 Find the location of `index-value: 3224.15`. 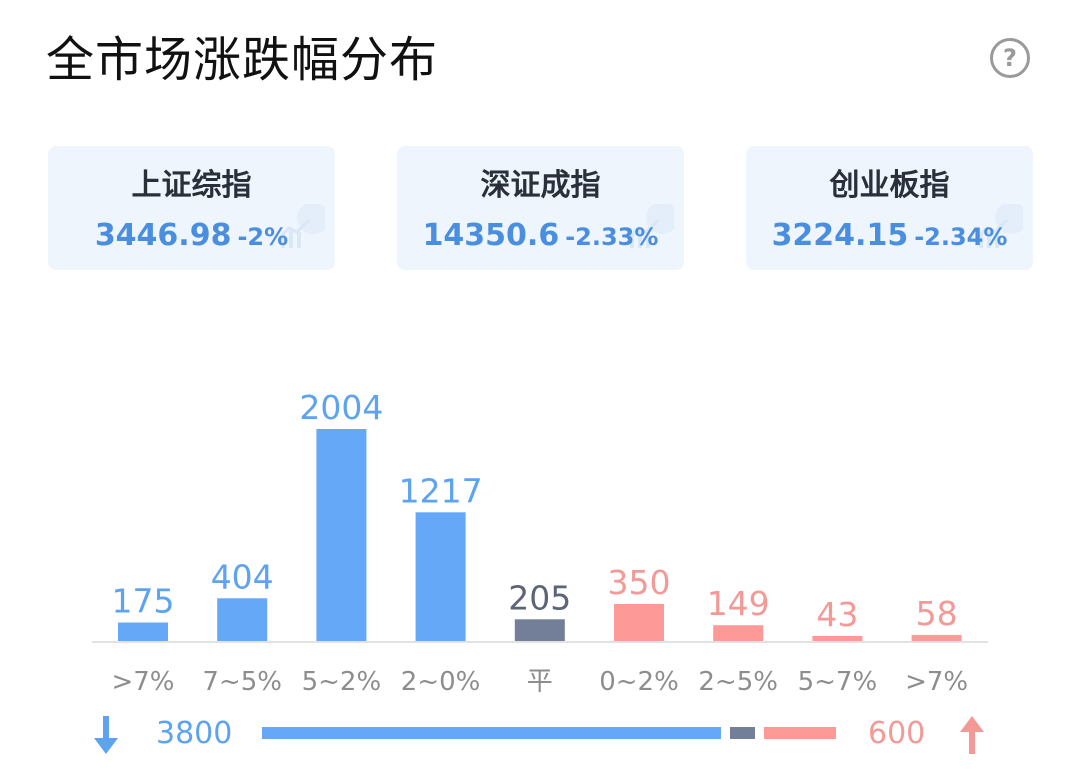

index-value: 3224.15 is located at coordinates (840, 235).